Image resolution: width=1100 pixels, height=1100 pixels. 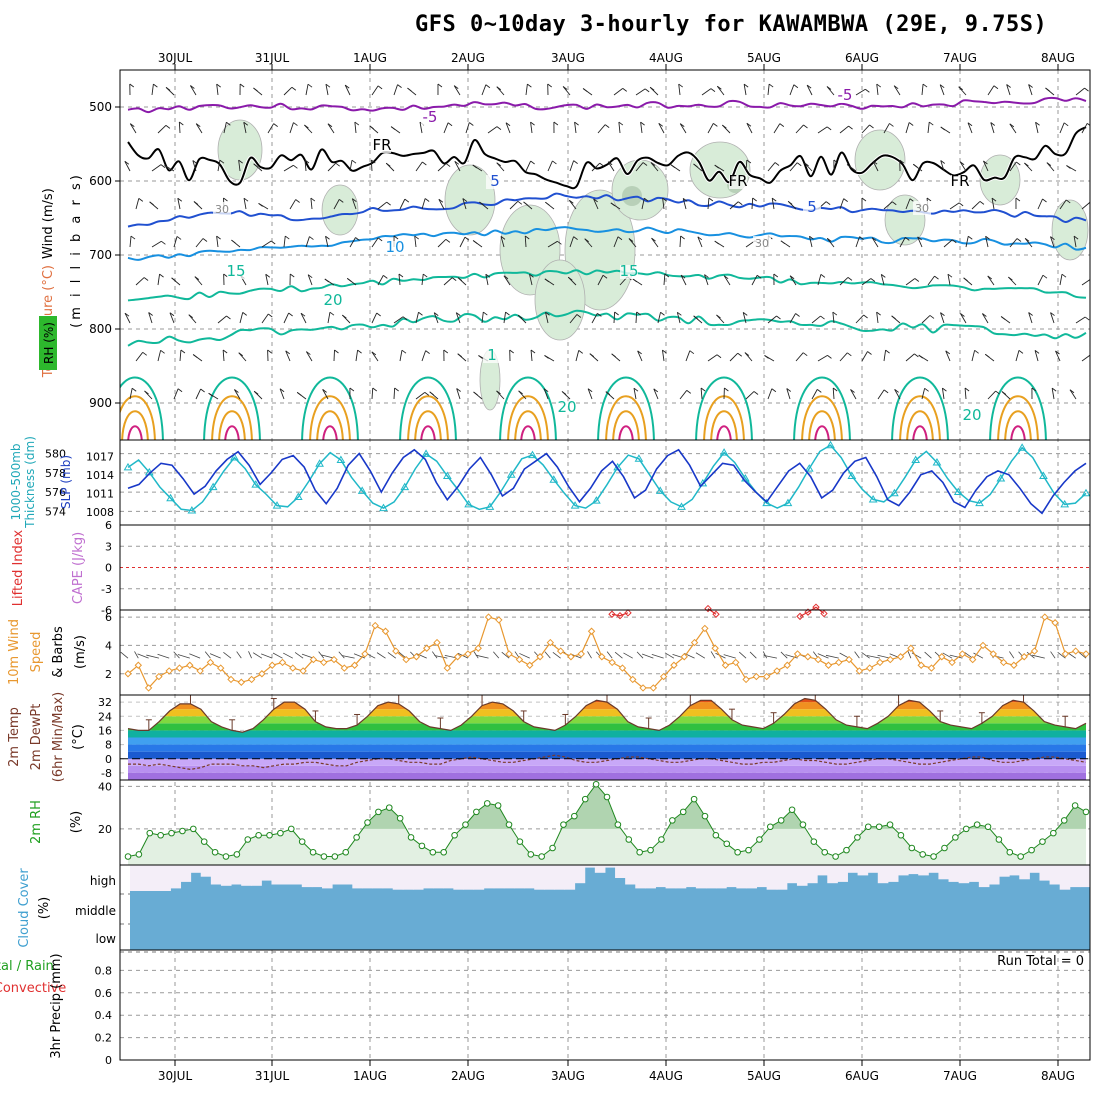 I want to click on precip-ylabel-a: Total / Rain Convective, so click(x=33, y=977).